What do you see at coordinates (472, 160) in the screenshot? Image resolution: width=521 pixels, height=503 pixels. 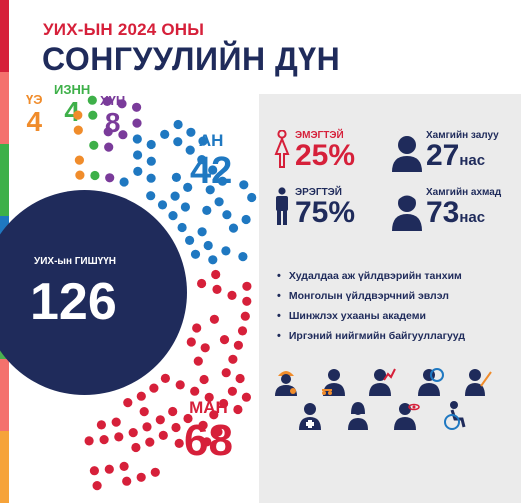 I see `youngest-unit: нас` at bounding box center [472, 160].